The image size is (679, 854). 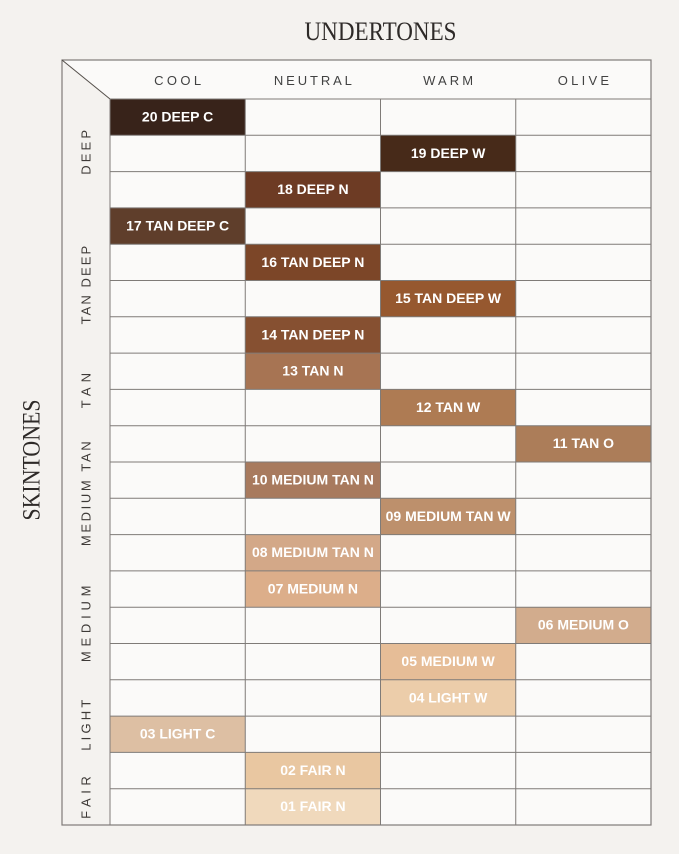 I want to click on svg-text: TAN DEEP, so click(x=86, y=285).